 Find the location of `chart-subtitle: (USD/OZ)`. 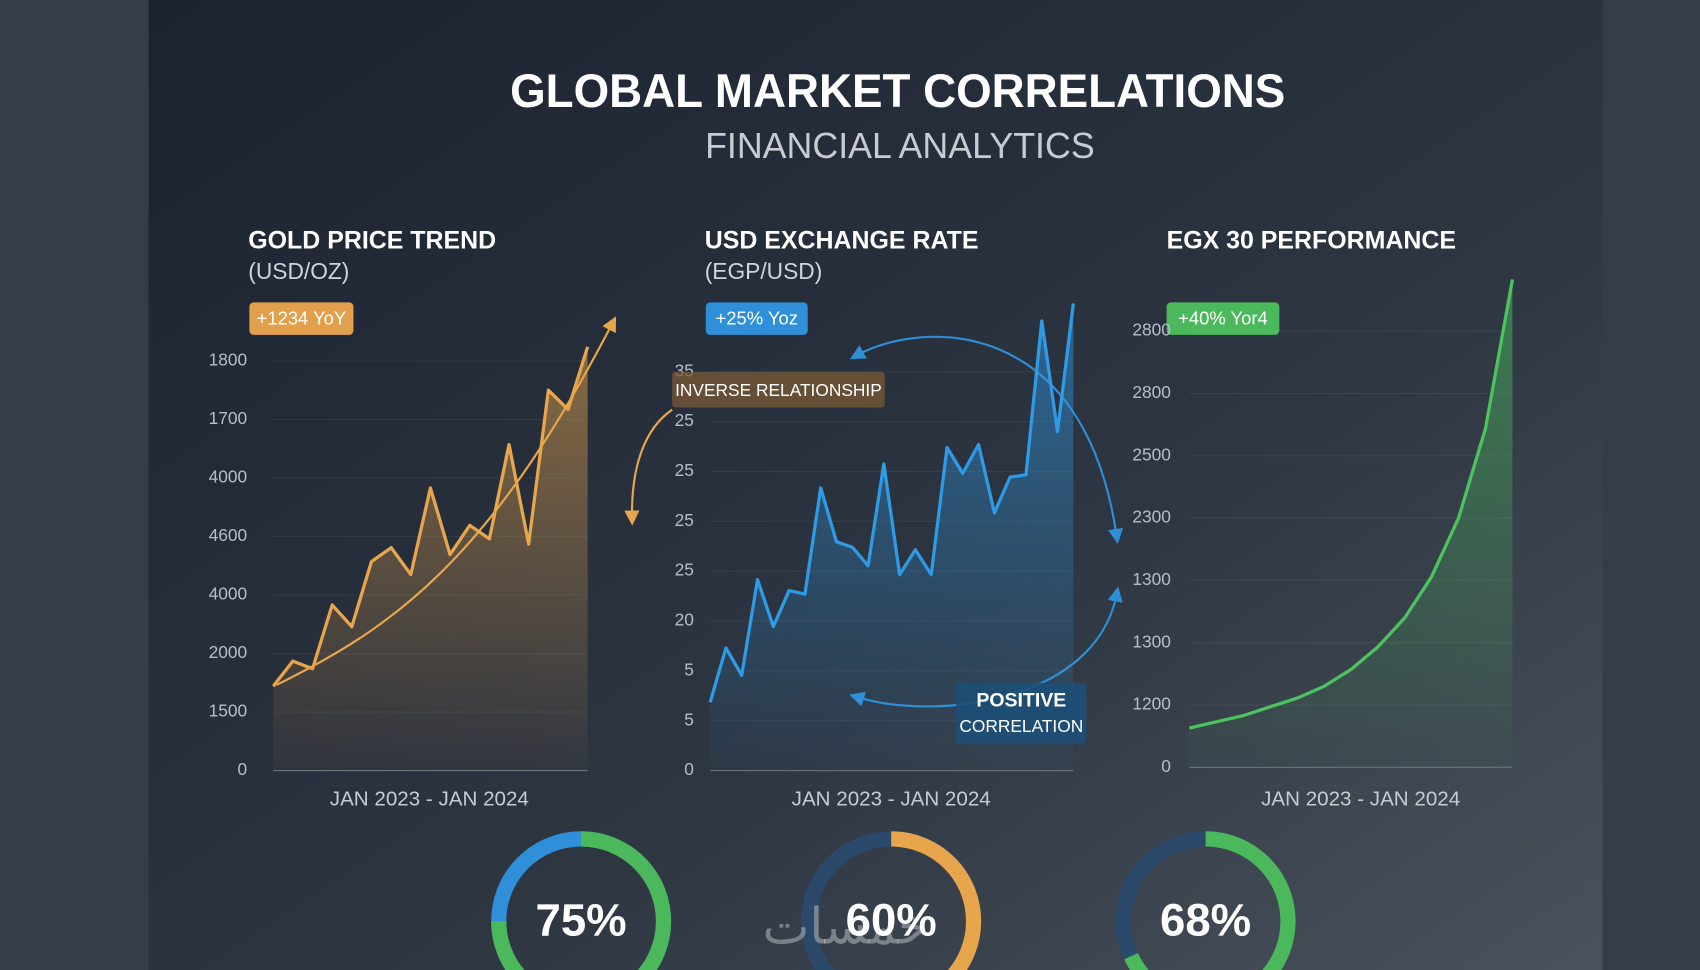

chart-subtitle: (USD/OZ) is located at coordinates (298, 271).